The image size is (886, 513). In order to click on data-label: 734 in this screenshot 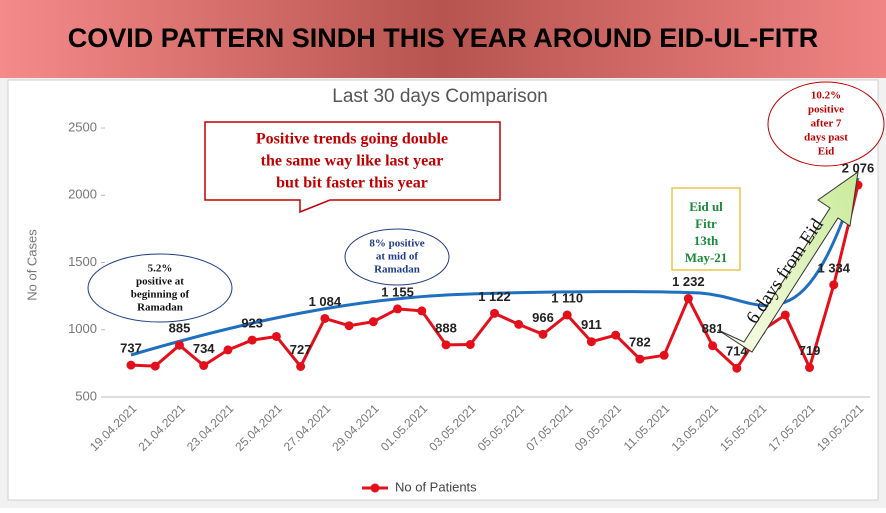, I will do `click(204, 348)`.